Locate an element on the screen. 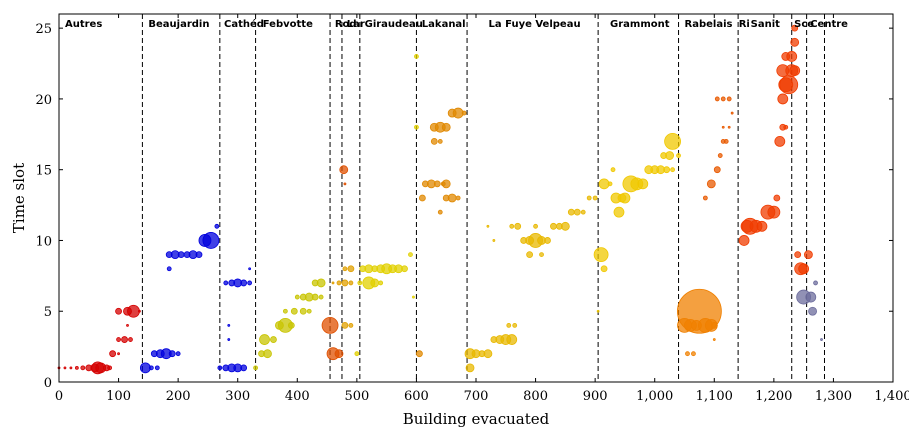  x-tick-label: 100 is located at coordinates (118, 396).